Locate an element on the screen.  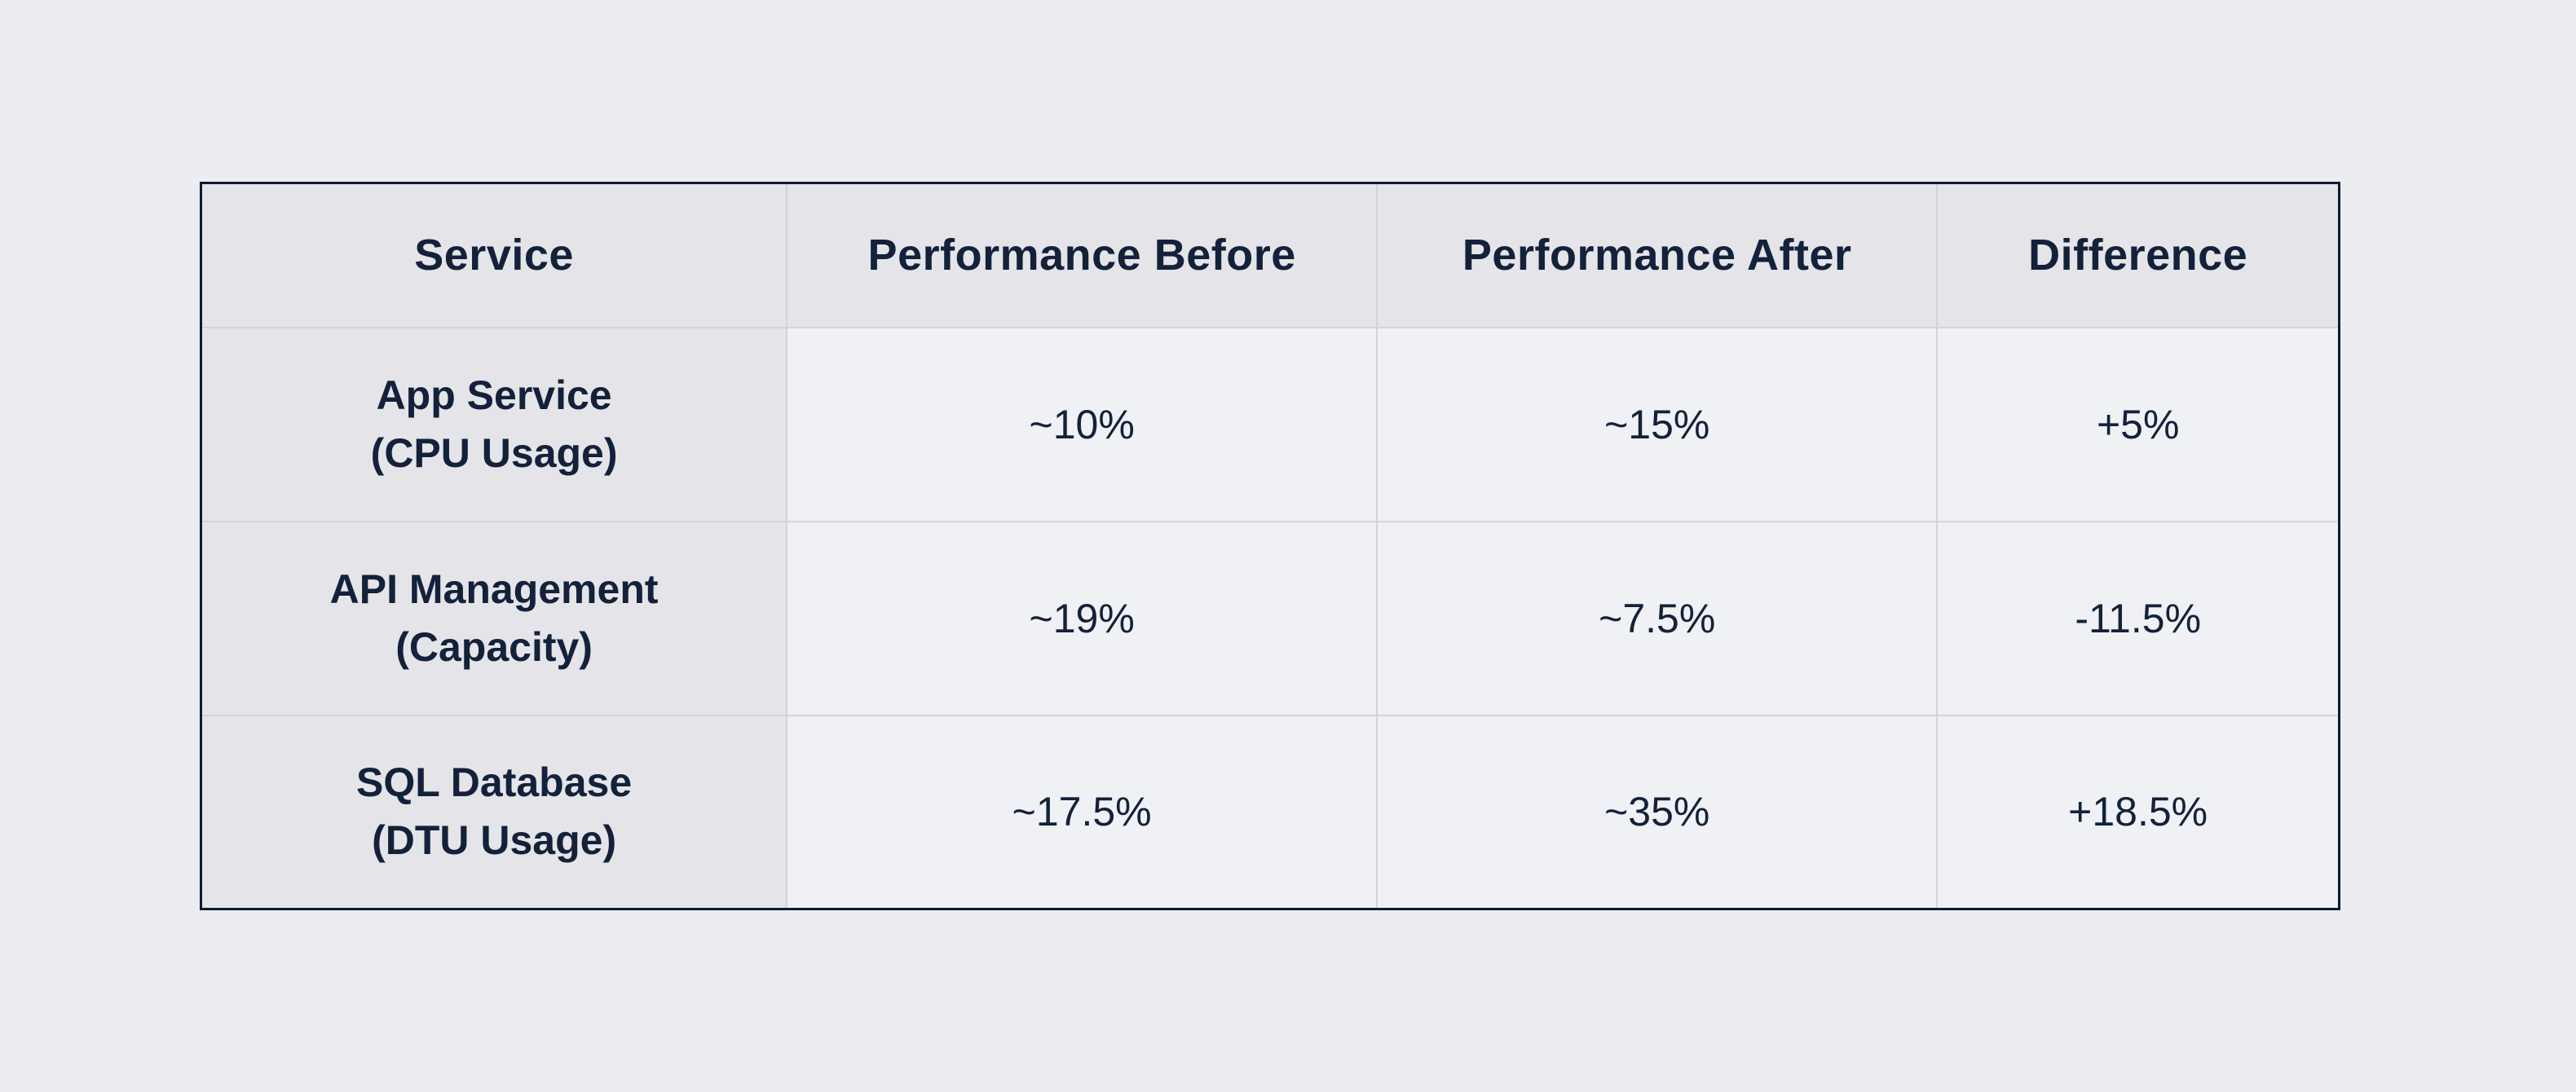
service-cell: App Service (CPU Usage) is located at coordinates (494, 424).